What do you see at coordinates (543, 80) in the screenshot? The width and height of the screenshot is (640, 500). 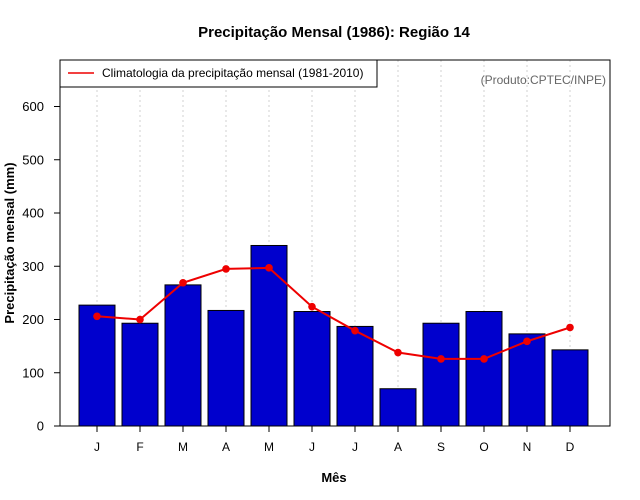 I see `credit-text: (Produto:CPTEC/INPE)` at bounding box center [543, 80].